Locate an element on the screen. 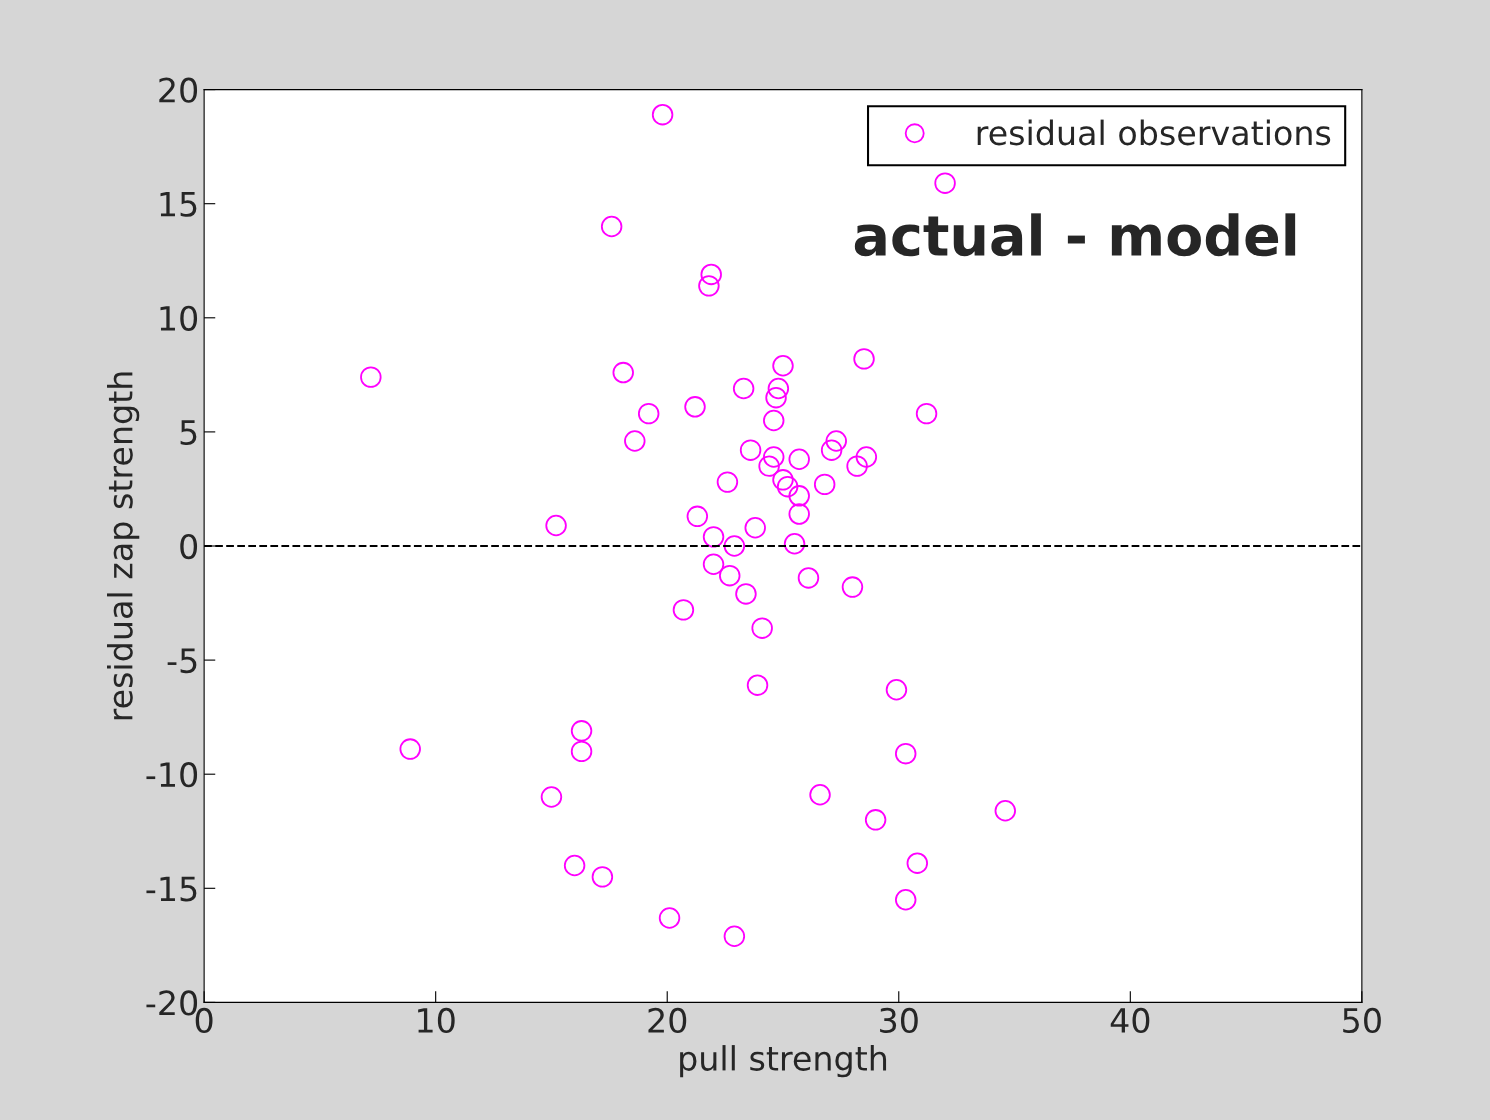 The height and width of the screenshot is (1120, 1490). legend-label: residual observations is located at coordinates (1154, 132).